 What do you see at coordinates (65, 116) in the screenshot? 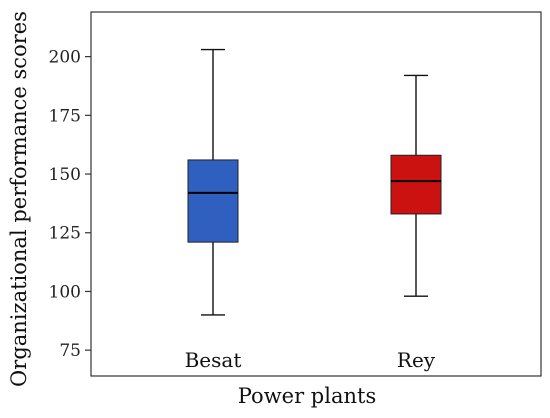
I see `y-tick-label: 175` at bounding box center [65, 116].